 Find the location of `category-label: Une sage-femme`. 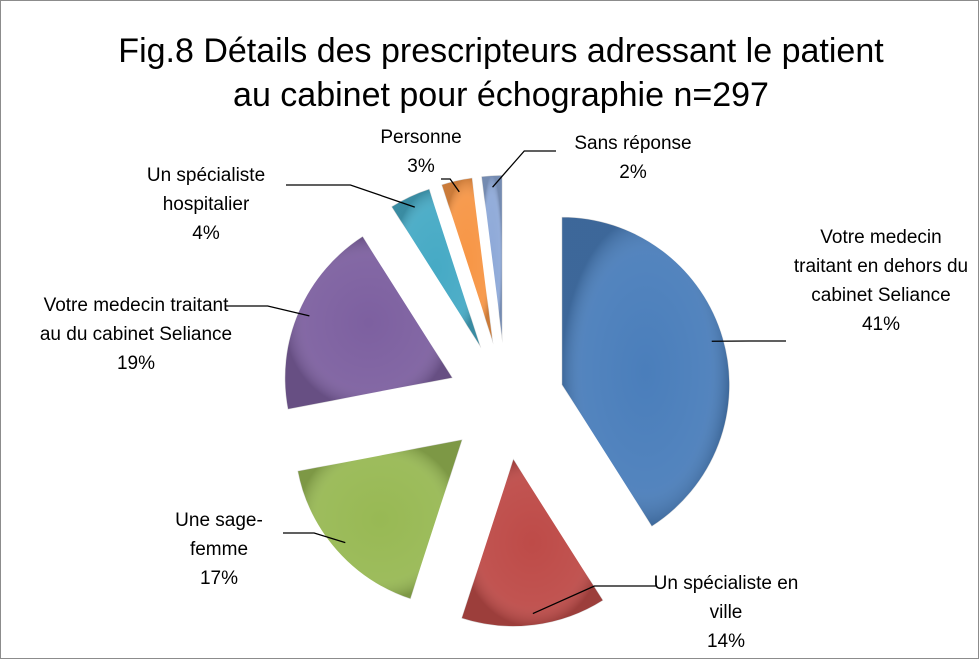

category-label: Une sage-femme is located at coordinates (219, 535).